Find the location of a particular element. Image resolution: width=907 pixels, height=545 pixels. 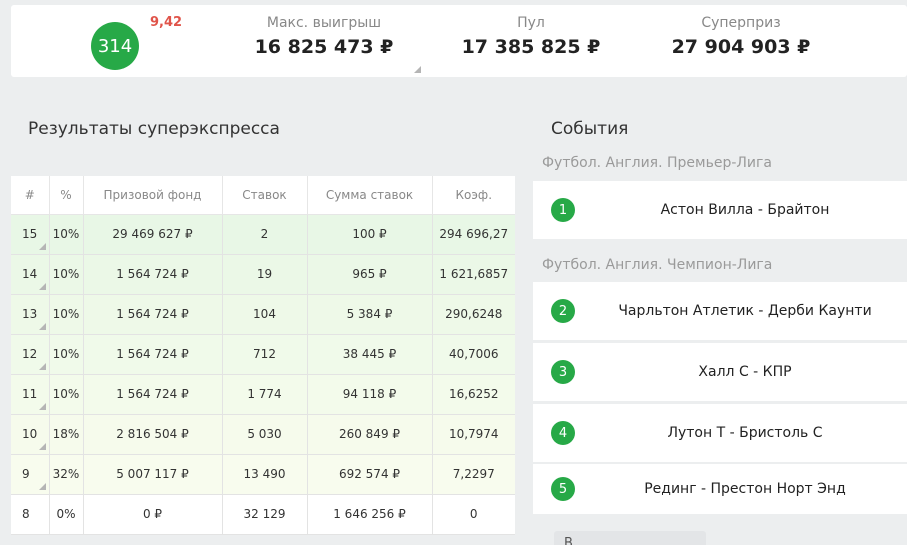

superprize-stat: Суперприз 27 904 903 ₽ is located at coordinates (741, 36).